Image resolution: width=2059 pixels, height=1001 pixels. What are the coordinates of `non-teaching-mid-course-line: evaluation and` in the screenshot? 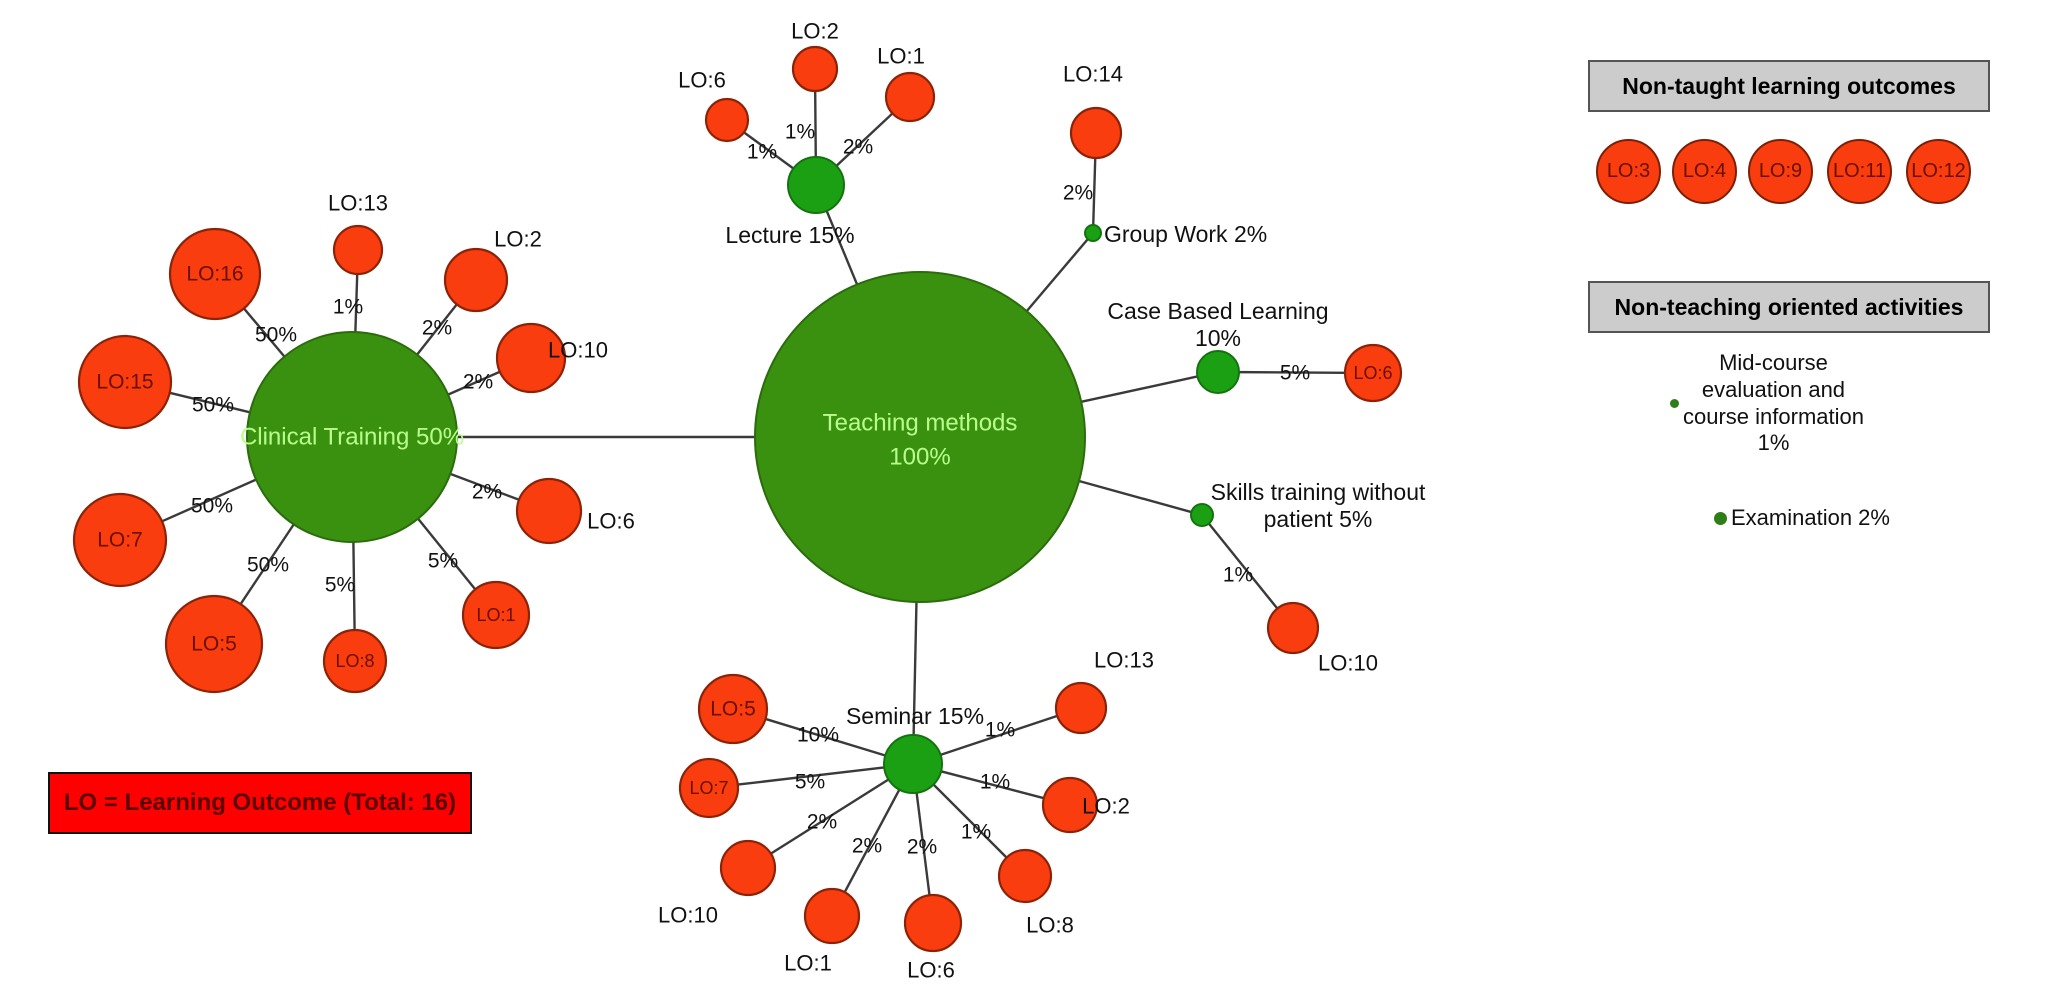 It's located at (1773, 389).